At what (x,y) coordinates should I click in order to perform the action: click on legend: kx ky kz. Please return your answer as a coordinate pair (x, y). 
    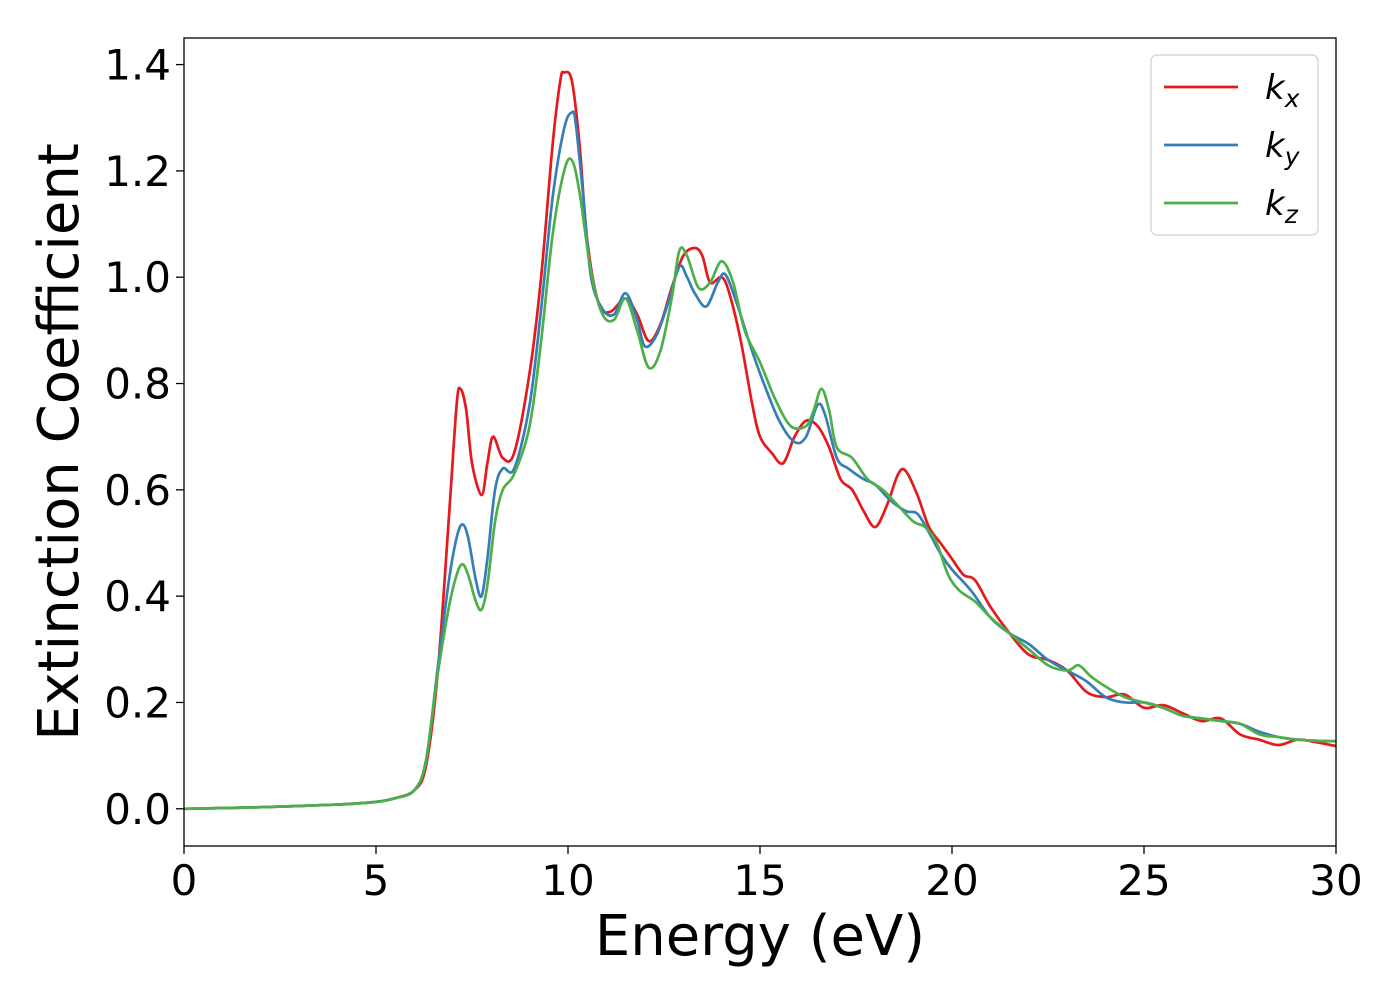
    Looking at the image, I should click on (1234, 145).